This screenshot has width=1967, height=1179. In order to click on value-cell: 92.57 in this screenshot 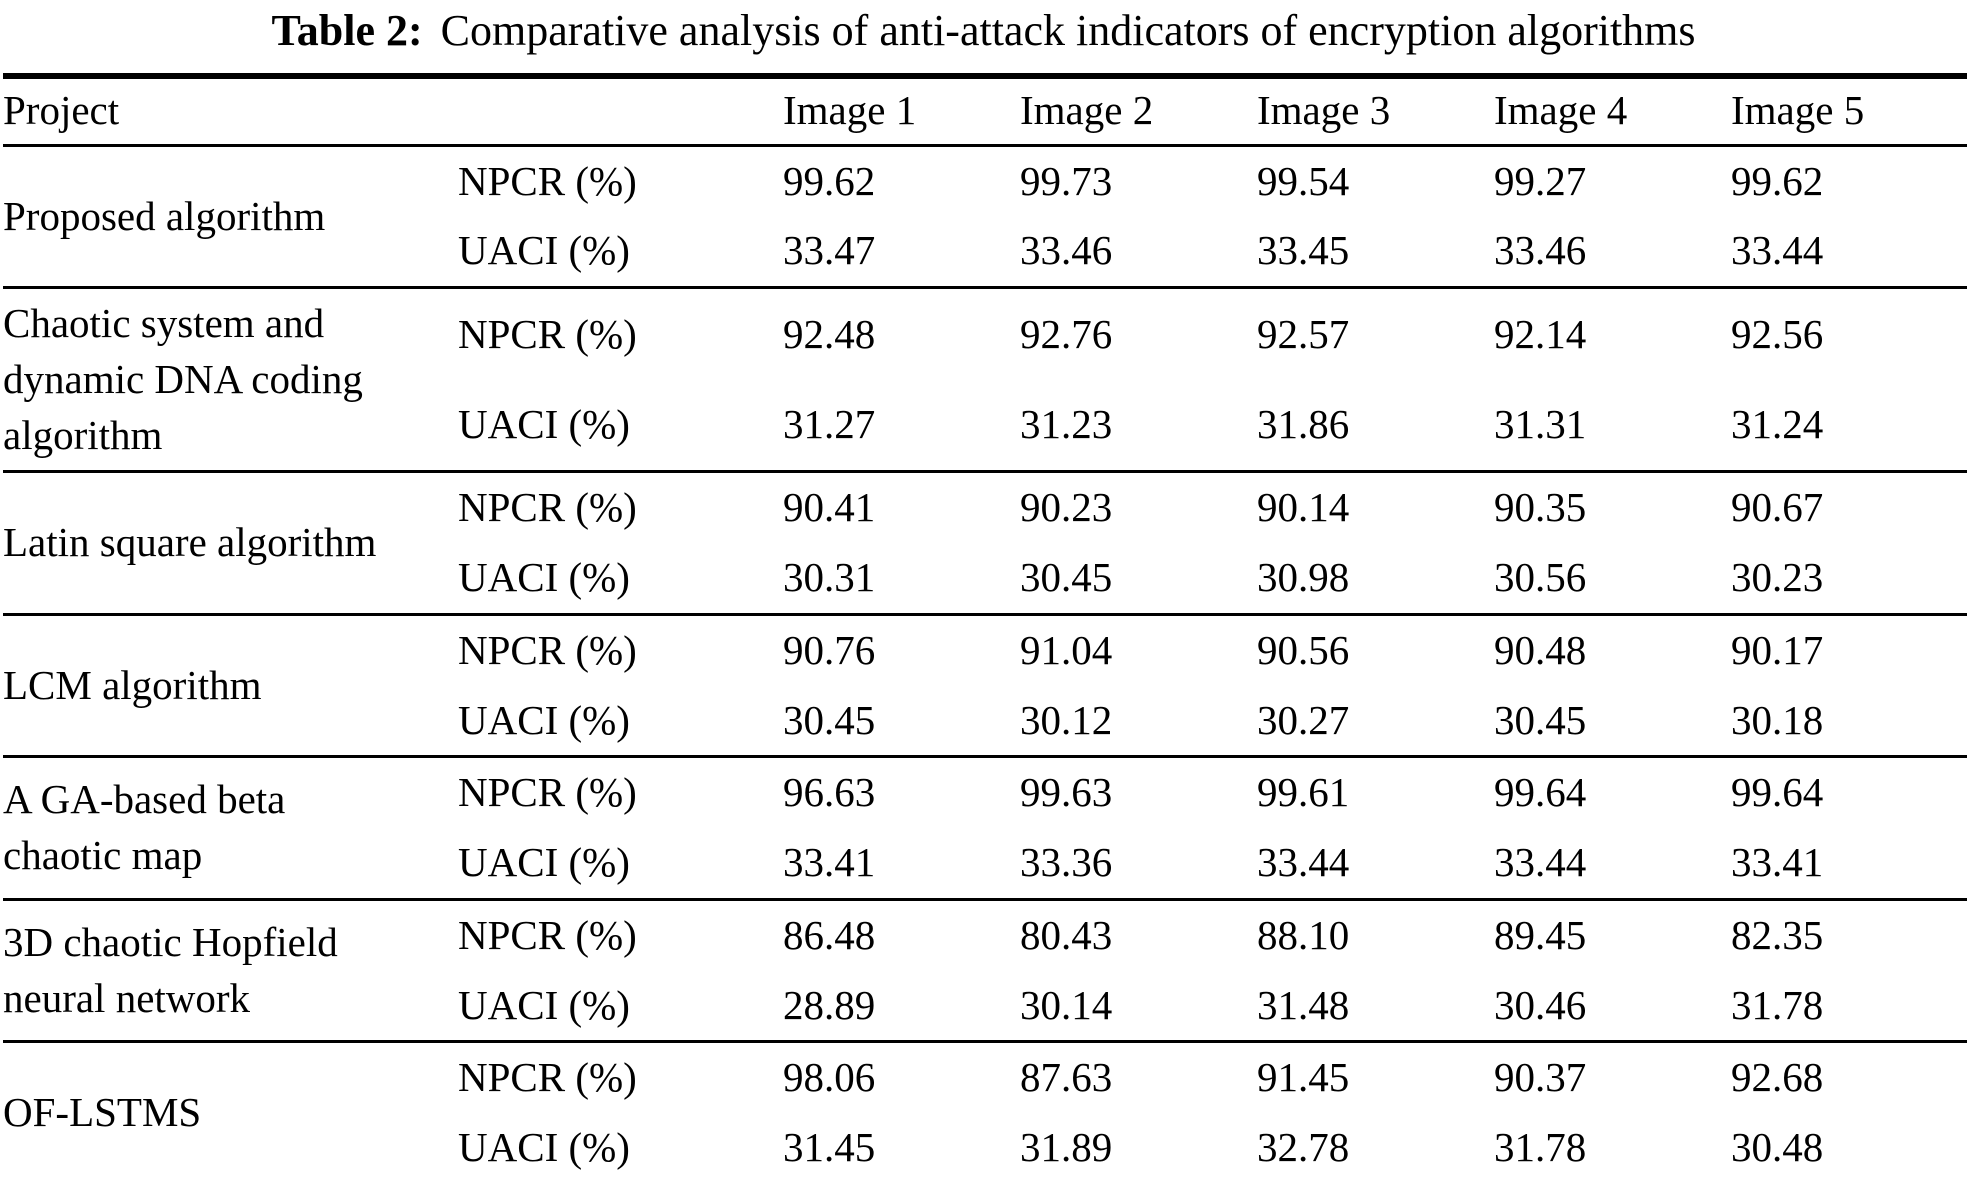, I will do `click(1303, 333)`.